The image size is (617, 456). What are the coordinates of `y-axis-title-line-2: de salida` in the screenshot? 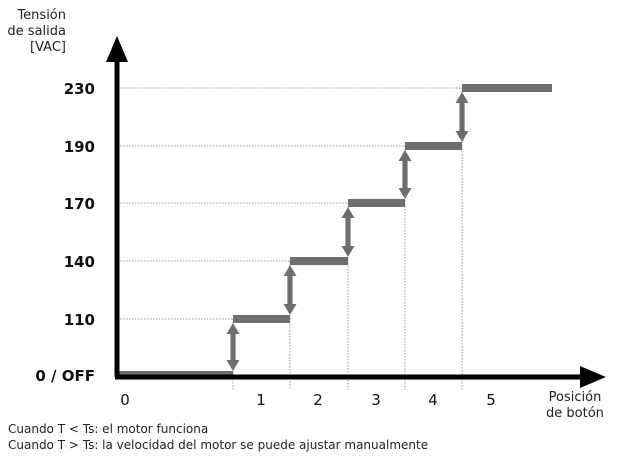 It's located at (36, 31).